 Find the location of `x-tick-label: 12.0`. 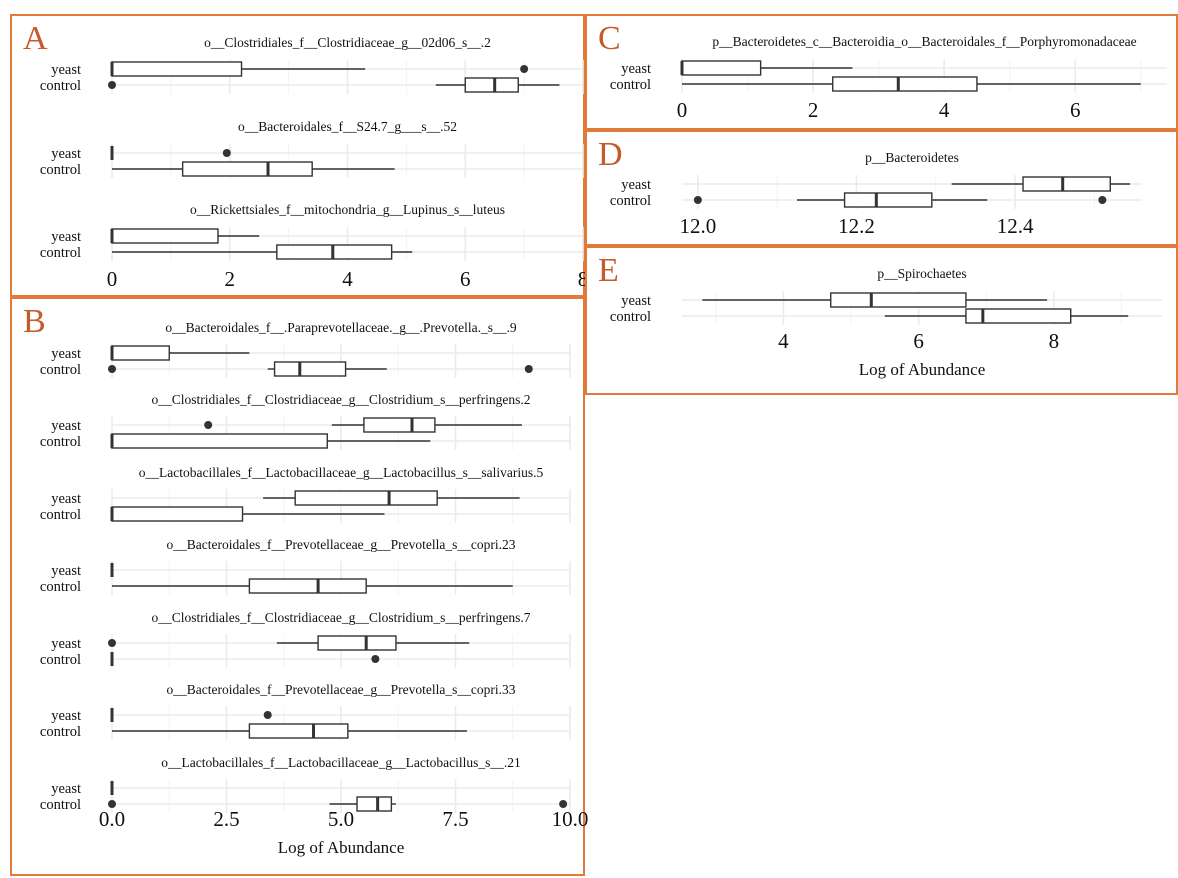

x-tick-label: 12.0 is located at coordinates (697, 226).